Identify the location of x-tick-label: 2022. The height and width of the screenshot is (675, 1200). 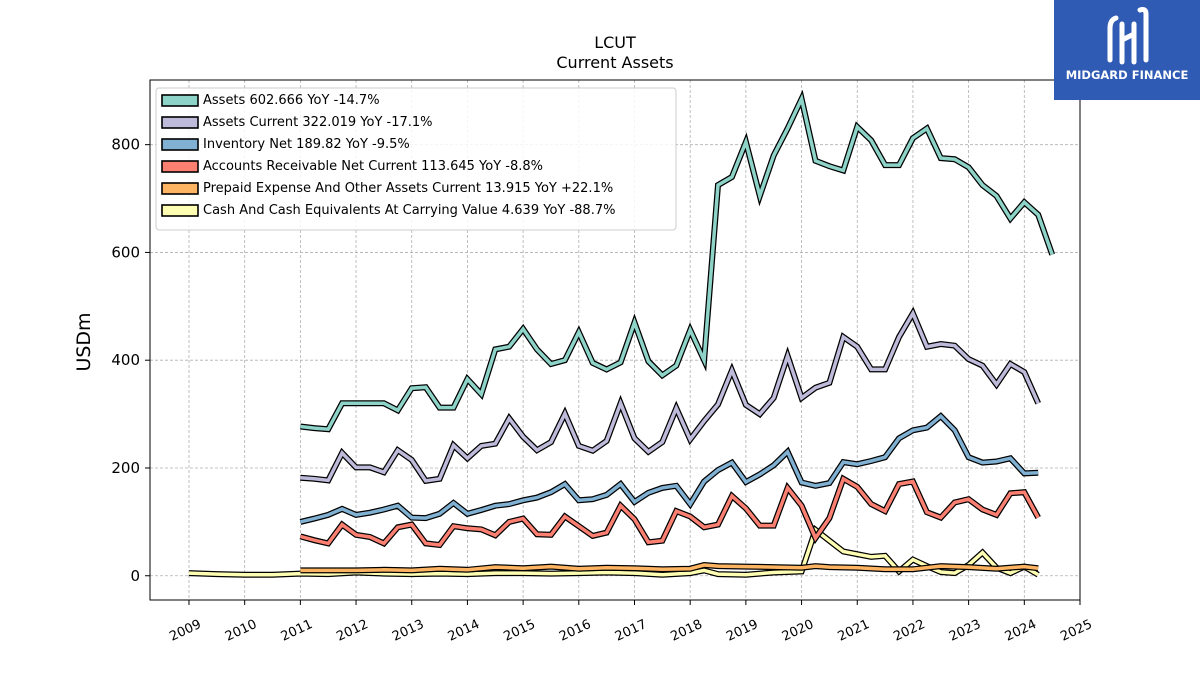
(909, 631).